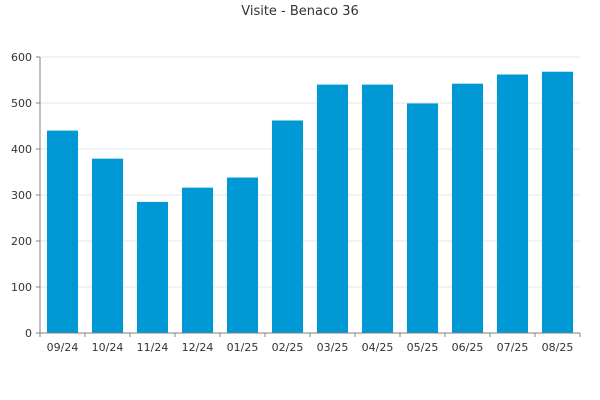  What do you see at coordinates (21, 287) in the screenshot?
I see `y-tick-label: 100` at bounding box center [21, 287].